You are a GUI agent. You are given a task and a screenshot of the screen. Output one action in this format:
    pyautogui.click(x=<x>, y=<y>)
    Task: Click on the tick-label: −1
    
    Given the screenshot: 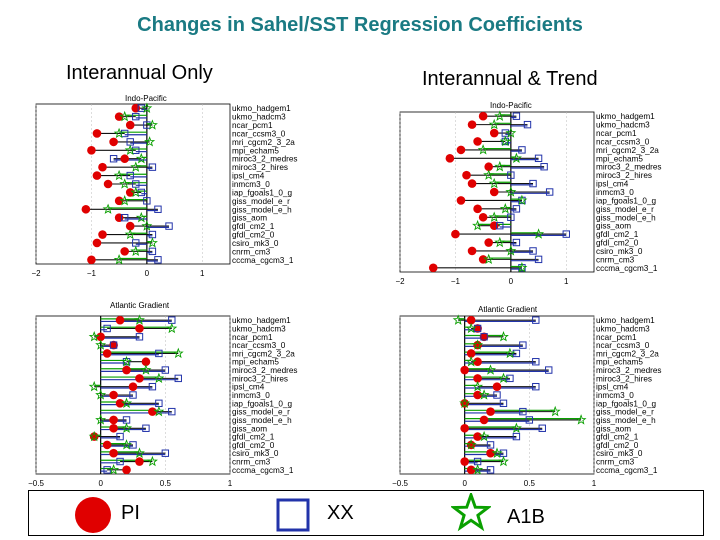 What is the action you would take?
    pyautogui.click(x=92, y=273)
    